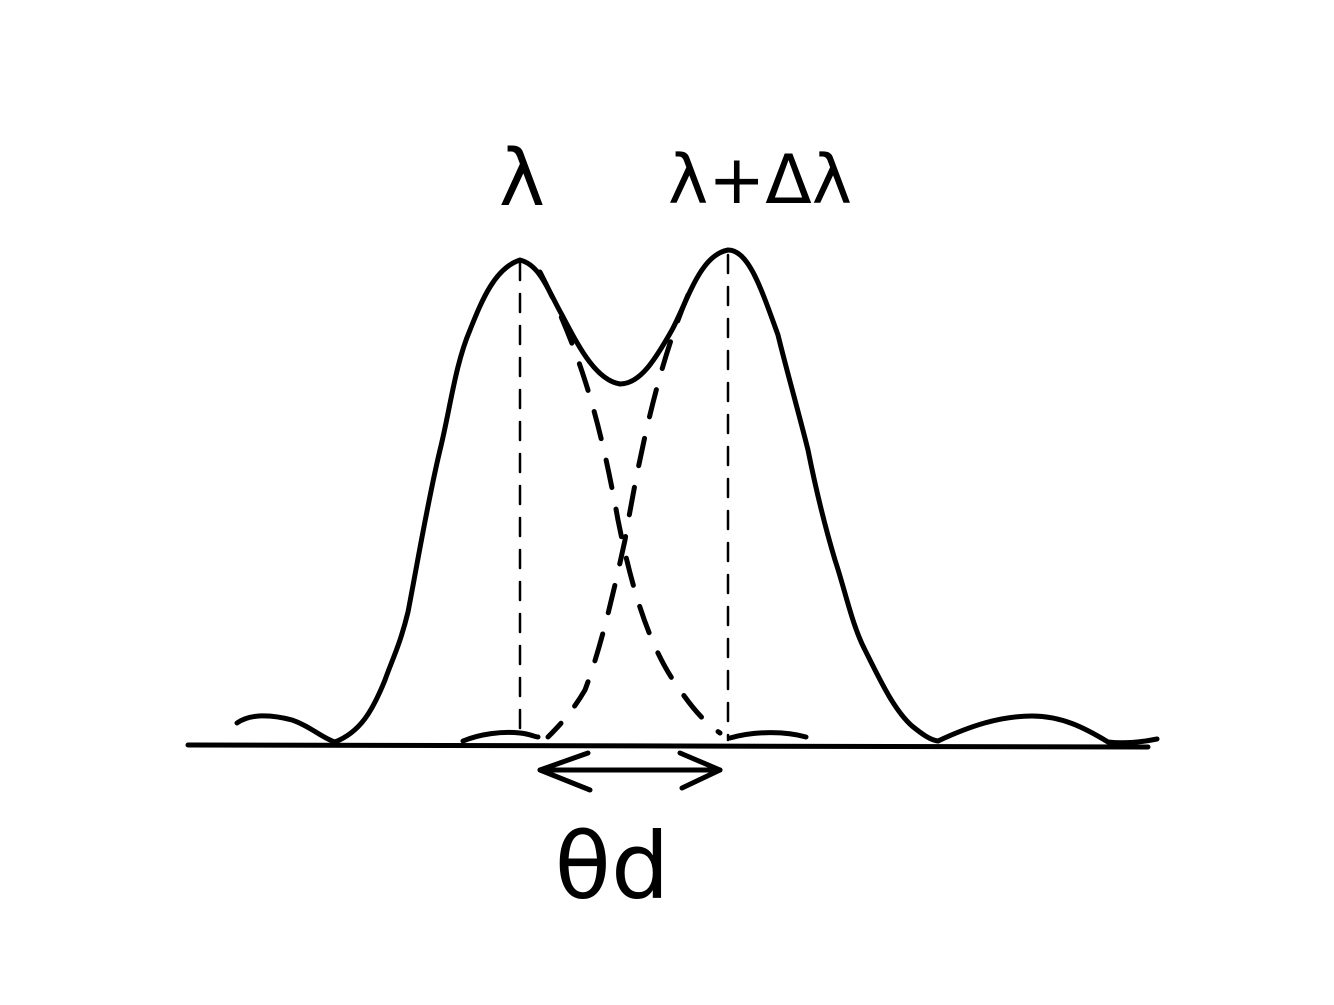  I want to click on baseline-axis, so click(668, 746).